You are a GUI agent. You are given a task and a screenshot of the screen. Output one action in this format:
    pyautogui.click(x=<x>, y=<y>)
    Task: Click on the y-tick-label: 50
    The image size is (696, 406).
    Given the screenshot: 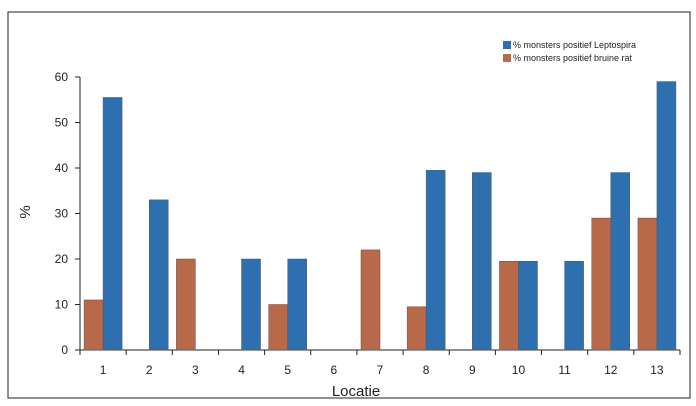 What is the action you would take?
    pyautogui.click(x=62, y=123)
    